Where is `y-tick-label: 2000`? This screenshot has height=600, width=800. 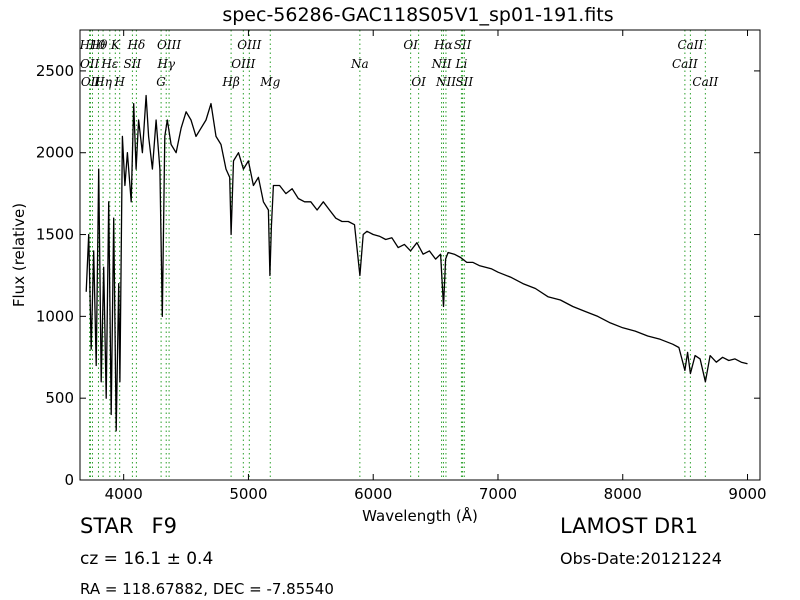 y-tick-label: 2000 is located at coordinates (55, 153).